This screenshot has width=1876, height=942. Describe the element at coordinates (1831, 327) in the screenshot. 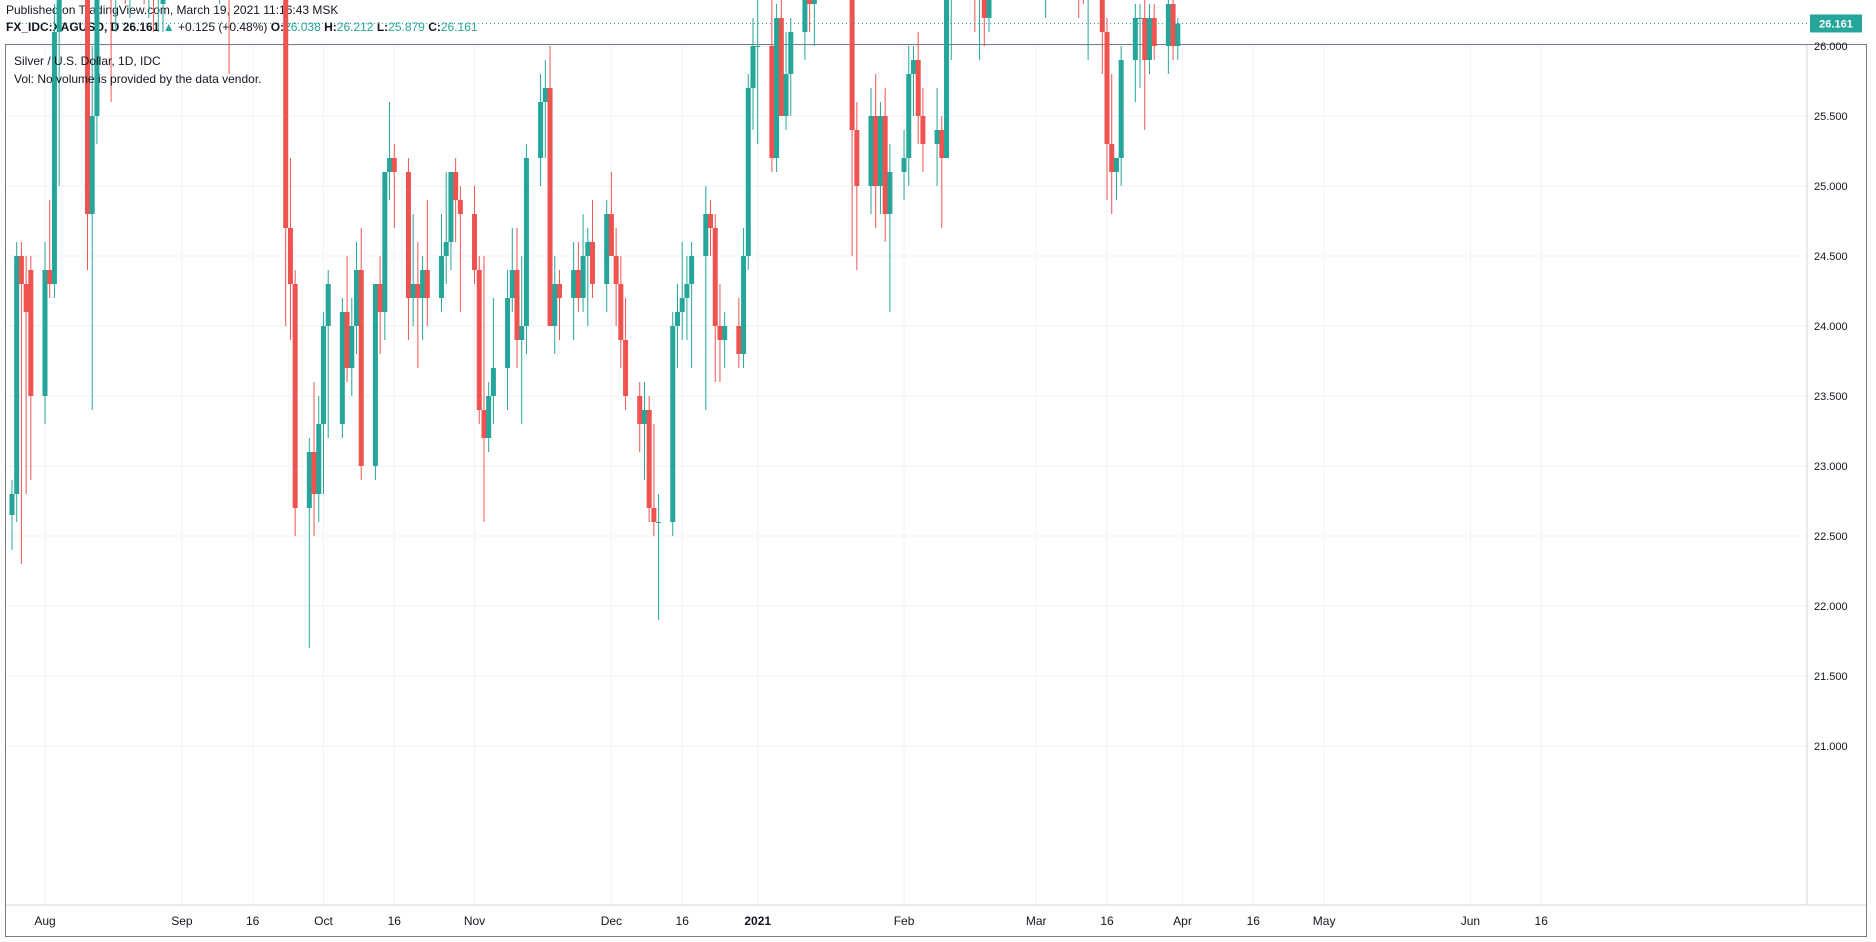

I see `price-tick-label: 24.000` at that location.